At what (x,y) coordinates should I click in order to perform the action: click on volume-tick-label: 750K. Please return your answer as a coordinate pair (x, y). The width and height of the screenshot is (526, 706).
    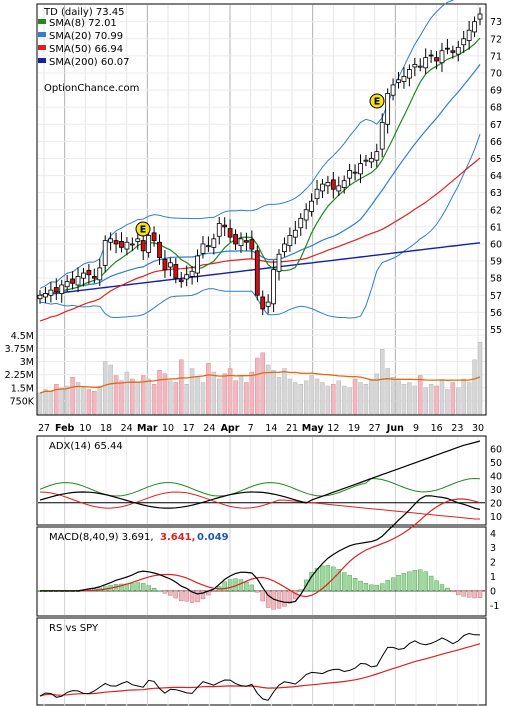
    Looking at the image, I should click on (22, 401).